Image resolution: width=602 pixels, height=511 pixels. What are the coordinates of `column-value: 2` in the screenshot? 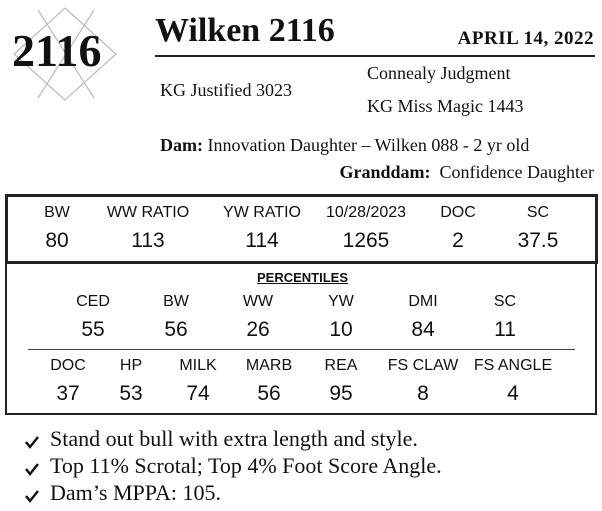 It's located at (458, 240).